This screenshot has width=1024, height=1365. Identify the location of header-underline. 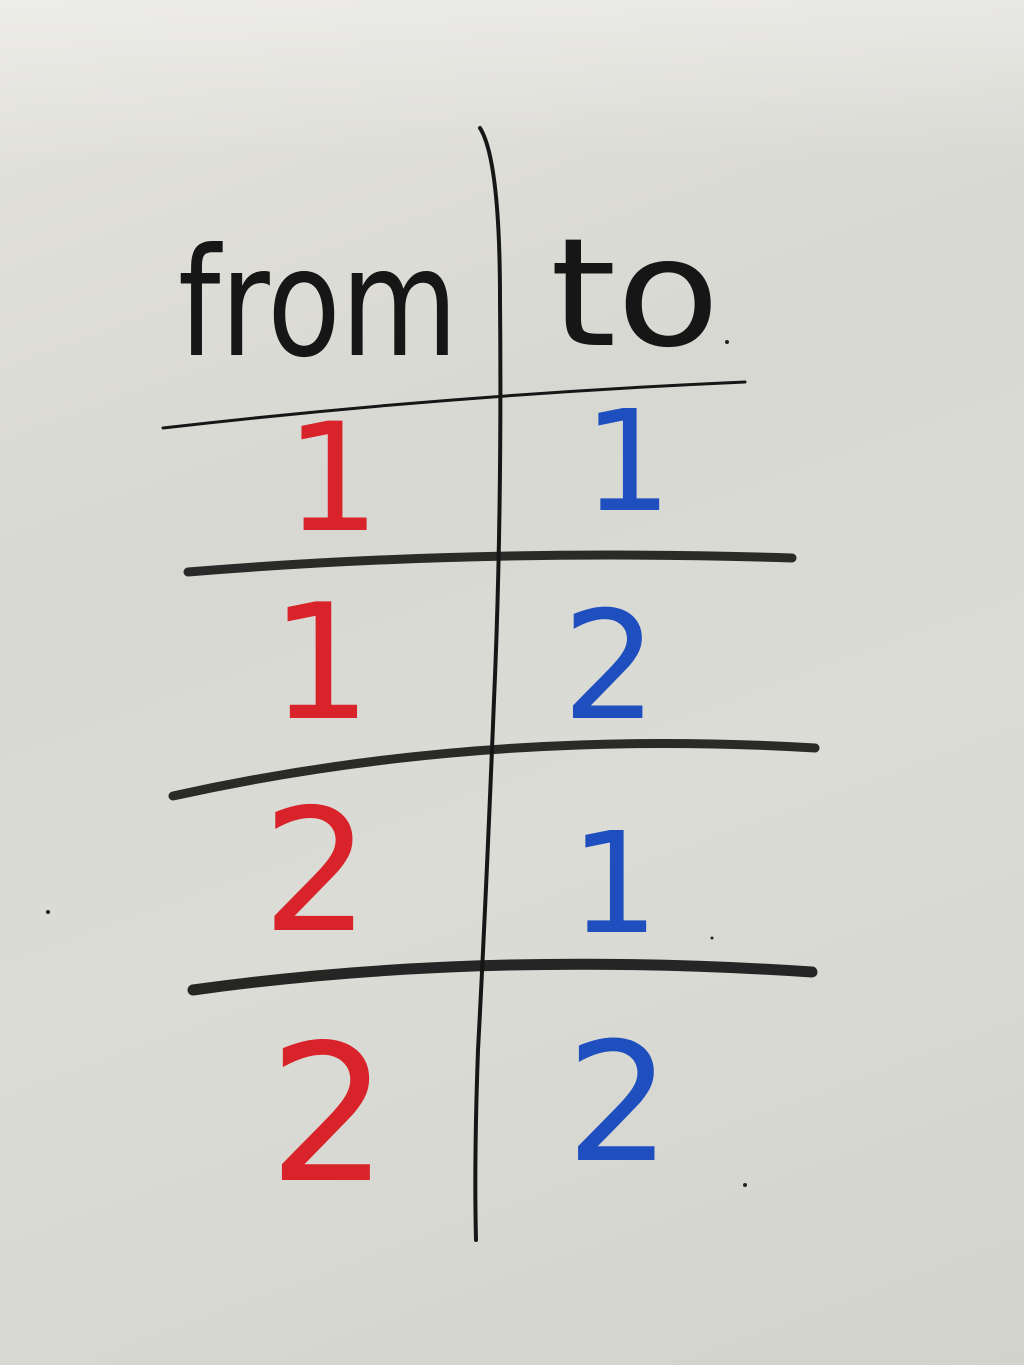
(454, 405).